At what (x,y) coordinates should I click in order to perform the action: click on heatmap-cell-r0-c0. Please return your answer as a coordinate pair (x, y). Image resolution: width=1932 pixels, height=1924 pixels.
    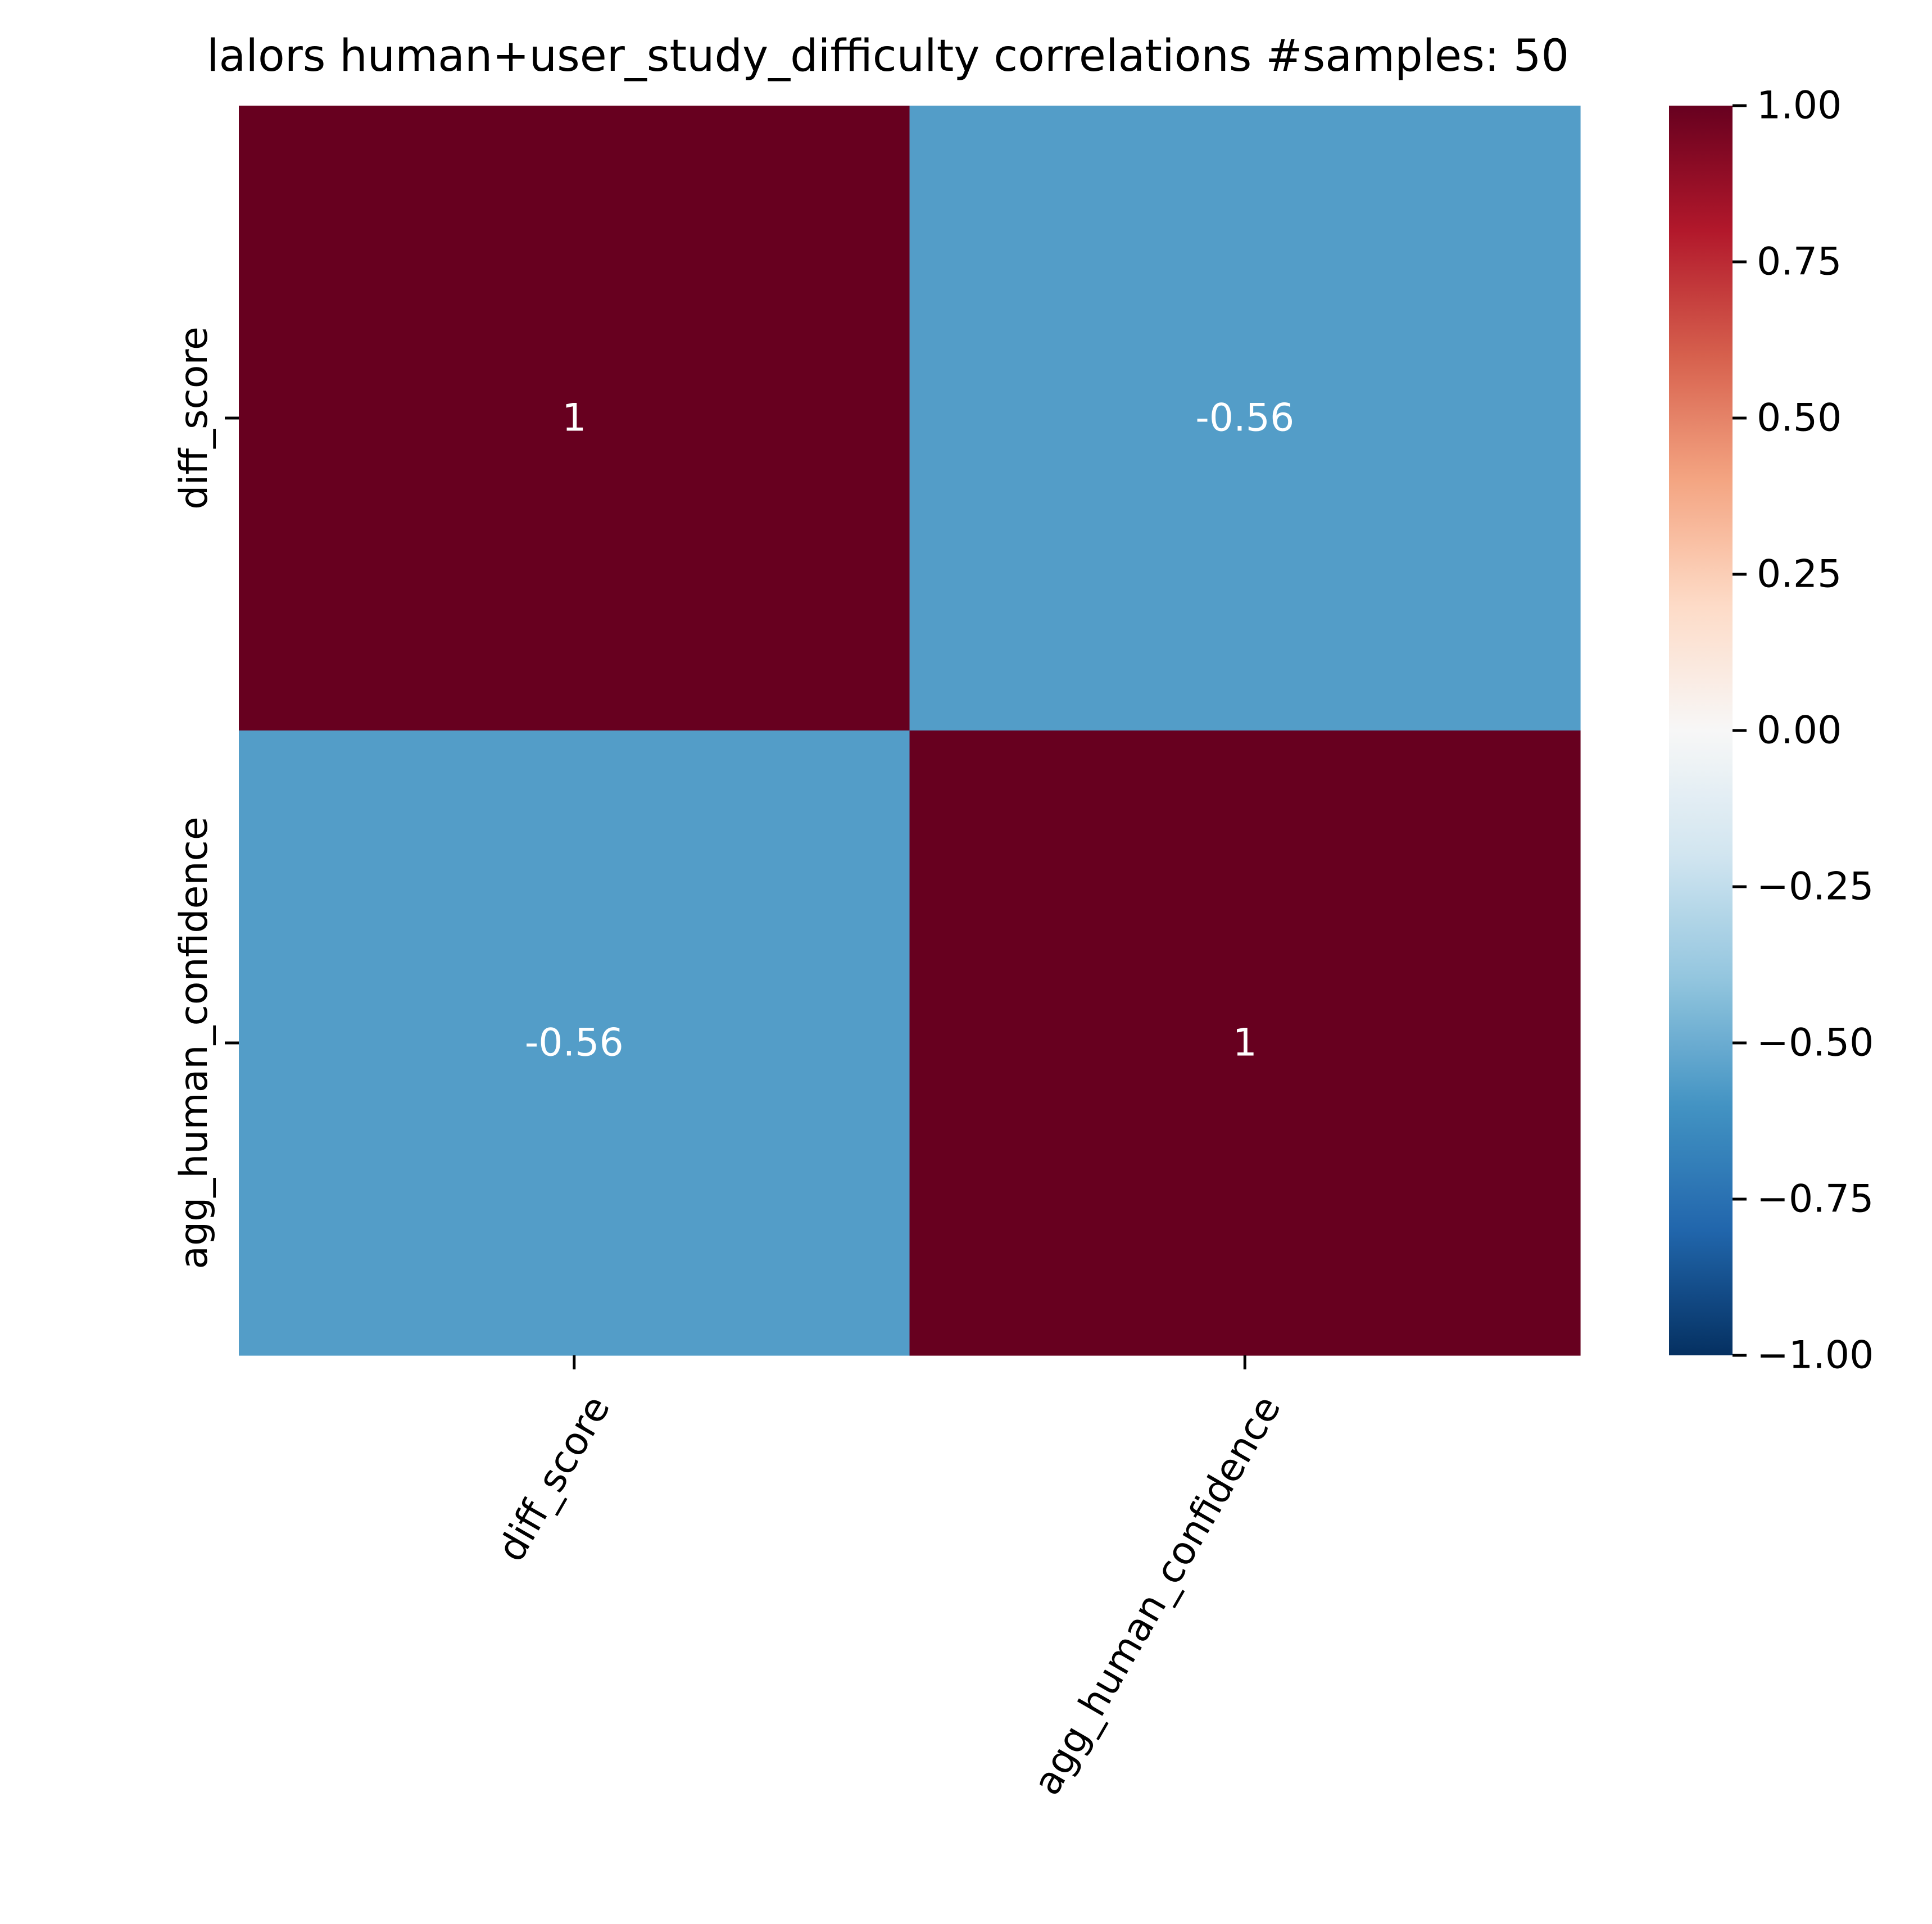
    Looking at the image, I should click on (574, 418).